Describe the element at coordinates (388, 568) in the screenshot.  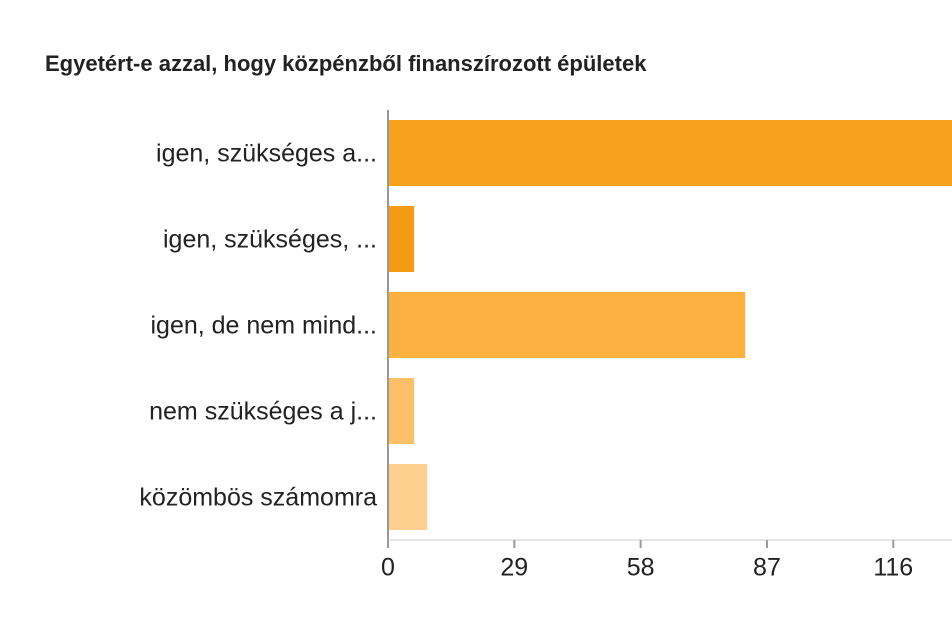
I see `x-tick-label: 0` at that location.